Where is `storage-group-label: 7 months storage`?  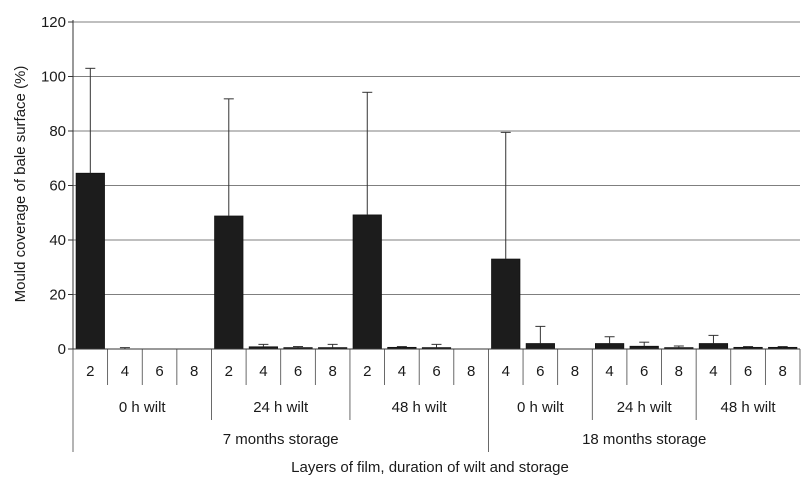 storage-group-label: 7 months storage is located at coordinates (281, 439).